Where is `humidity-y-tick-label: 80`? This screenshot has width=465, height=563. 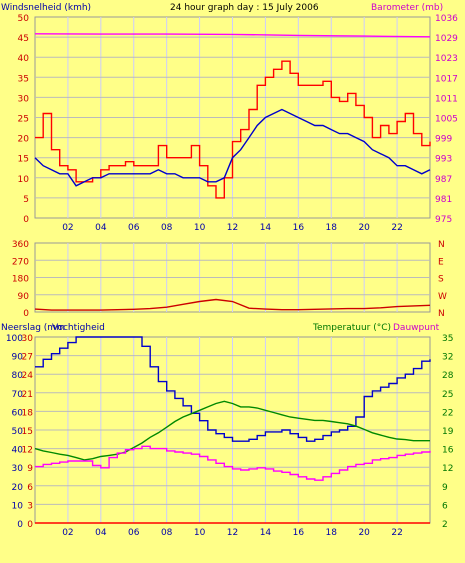 humidity-y-tick-label: 80 is located at coordinates (18, 376).